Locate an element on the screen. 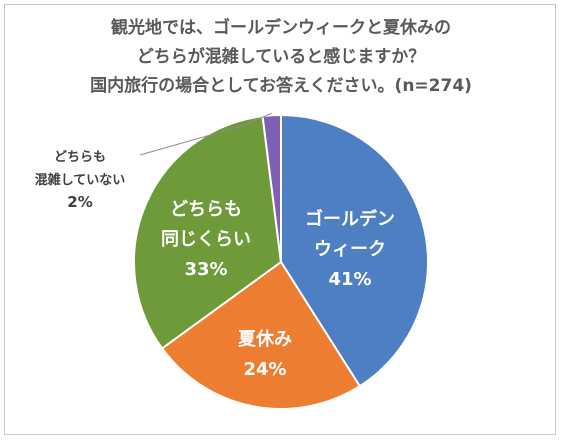  title-line-1: 観光地では、ゴールデンウィークと夏休みの is located at coordinates (281, 28).